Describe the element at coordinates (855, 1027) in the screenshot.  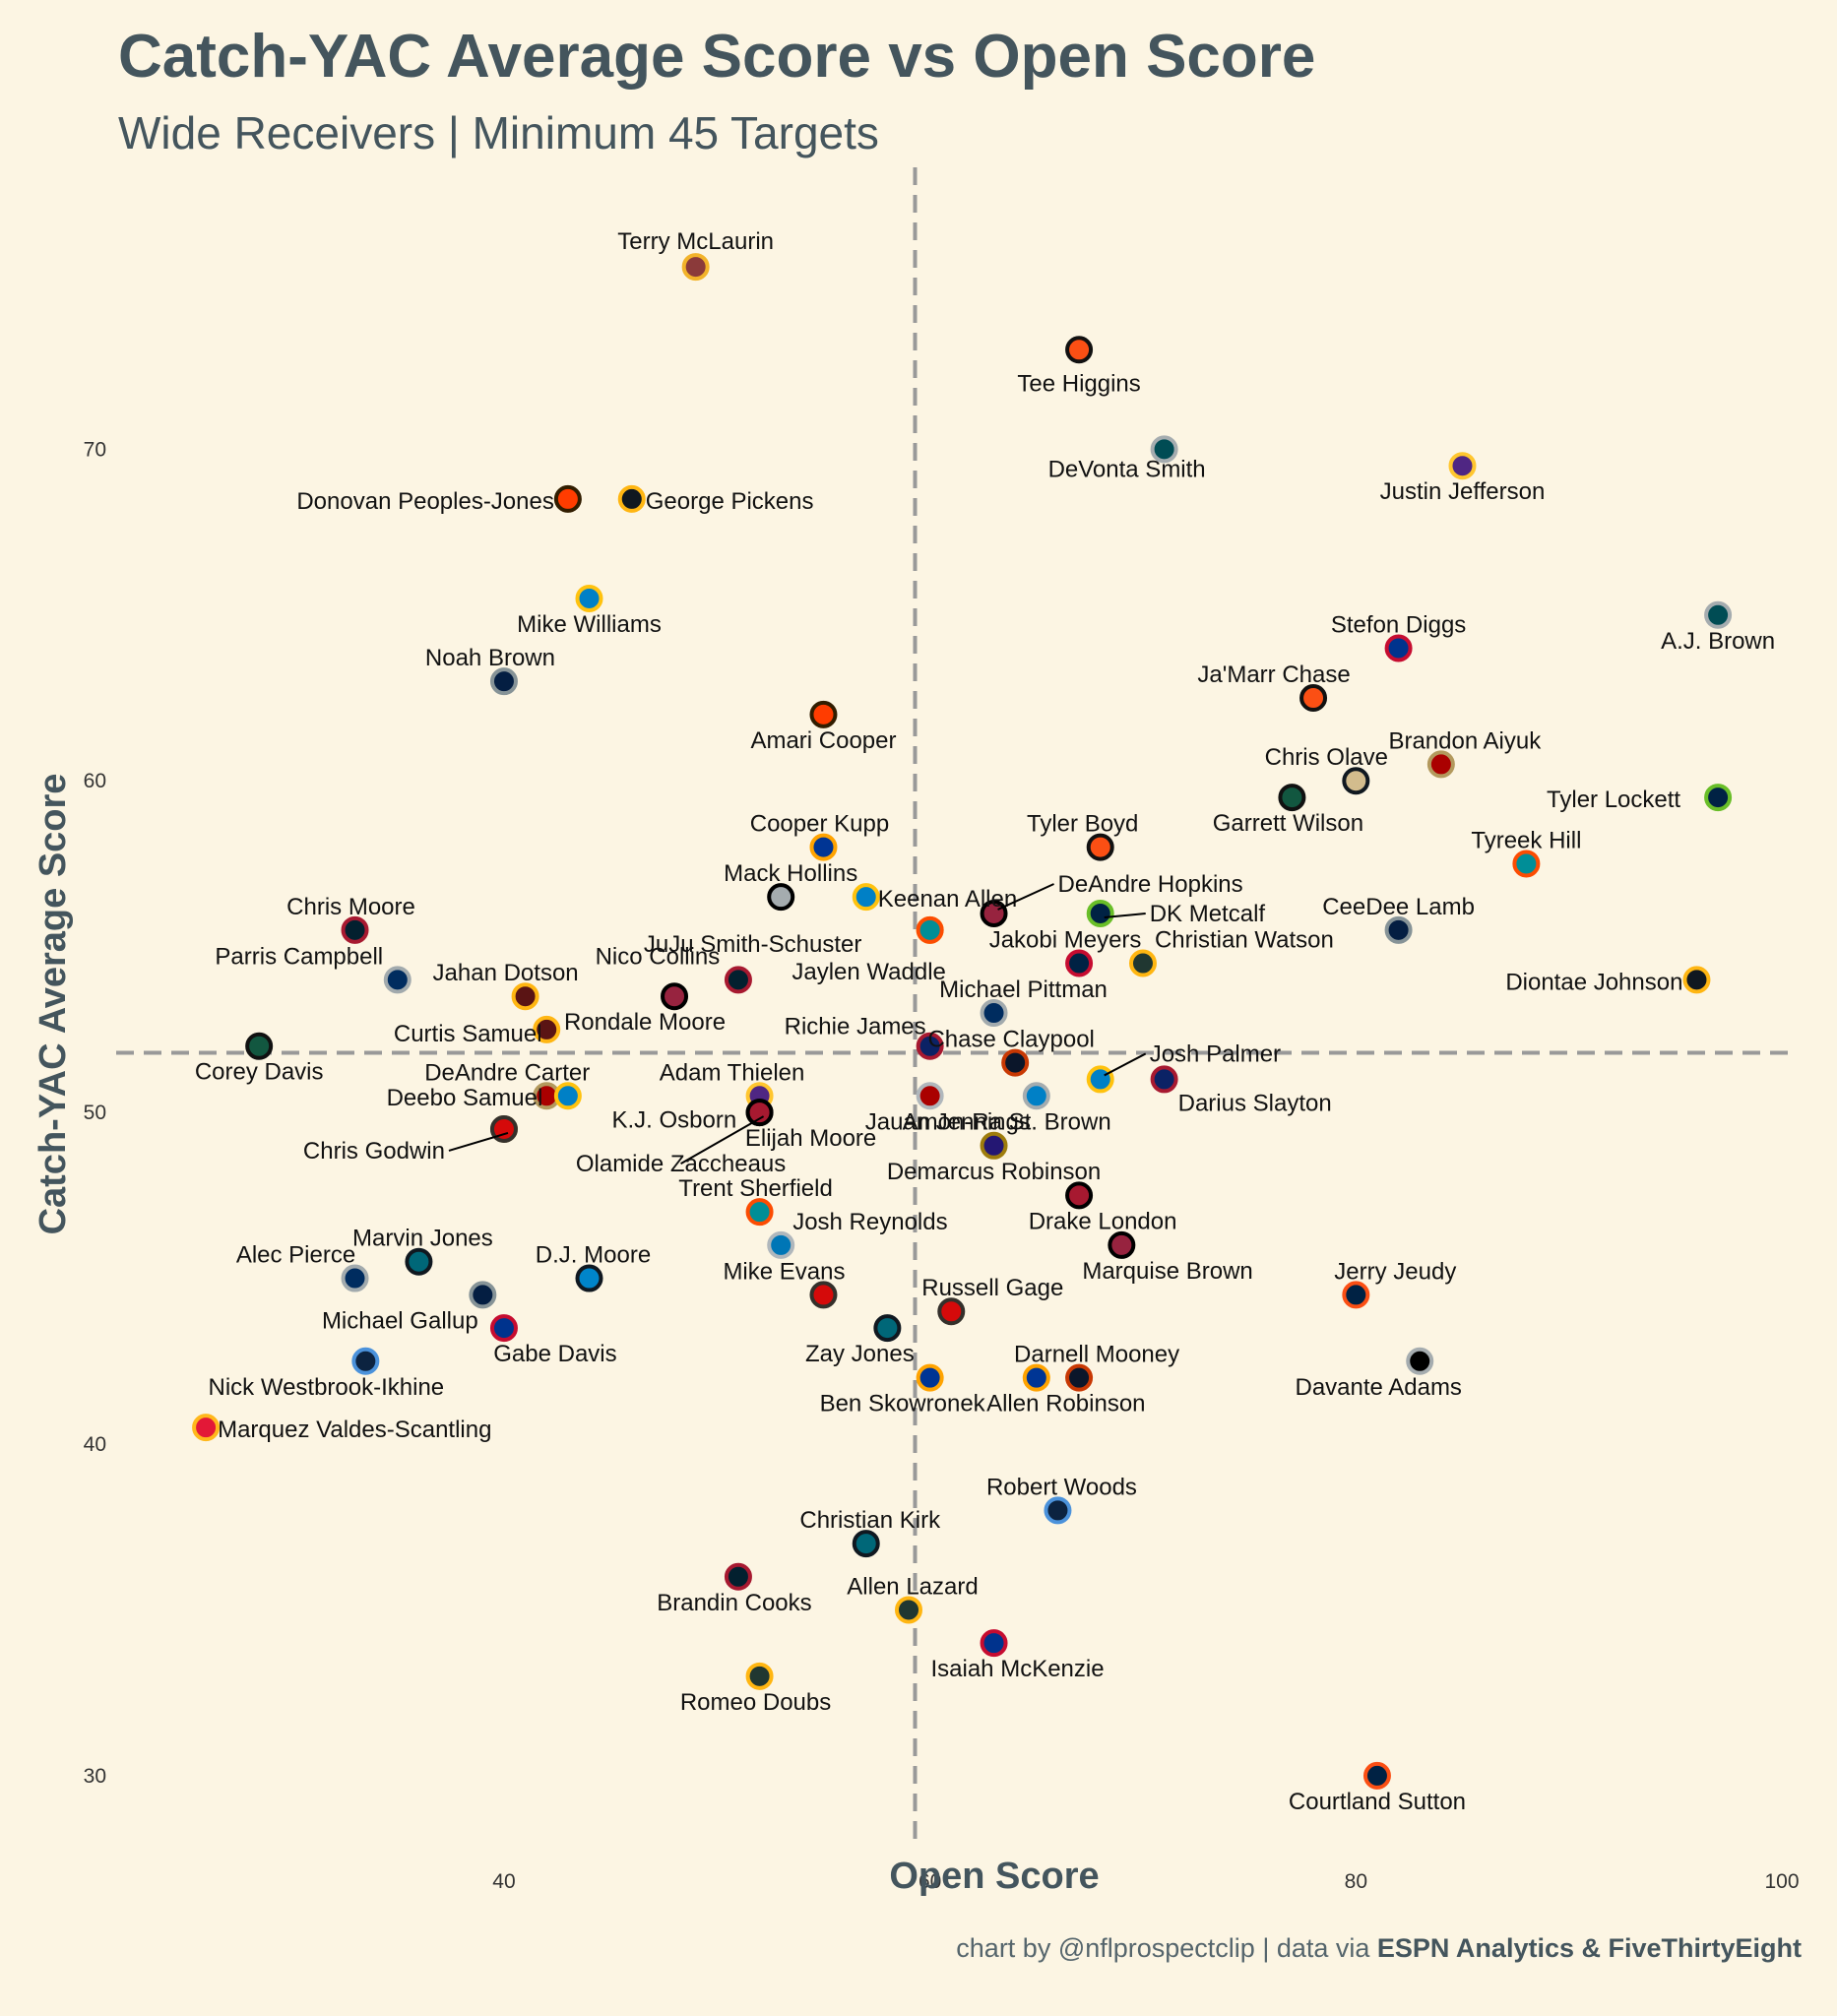
I see `point-label: Richie James` at that location.